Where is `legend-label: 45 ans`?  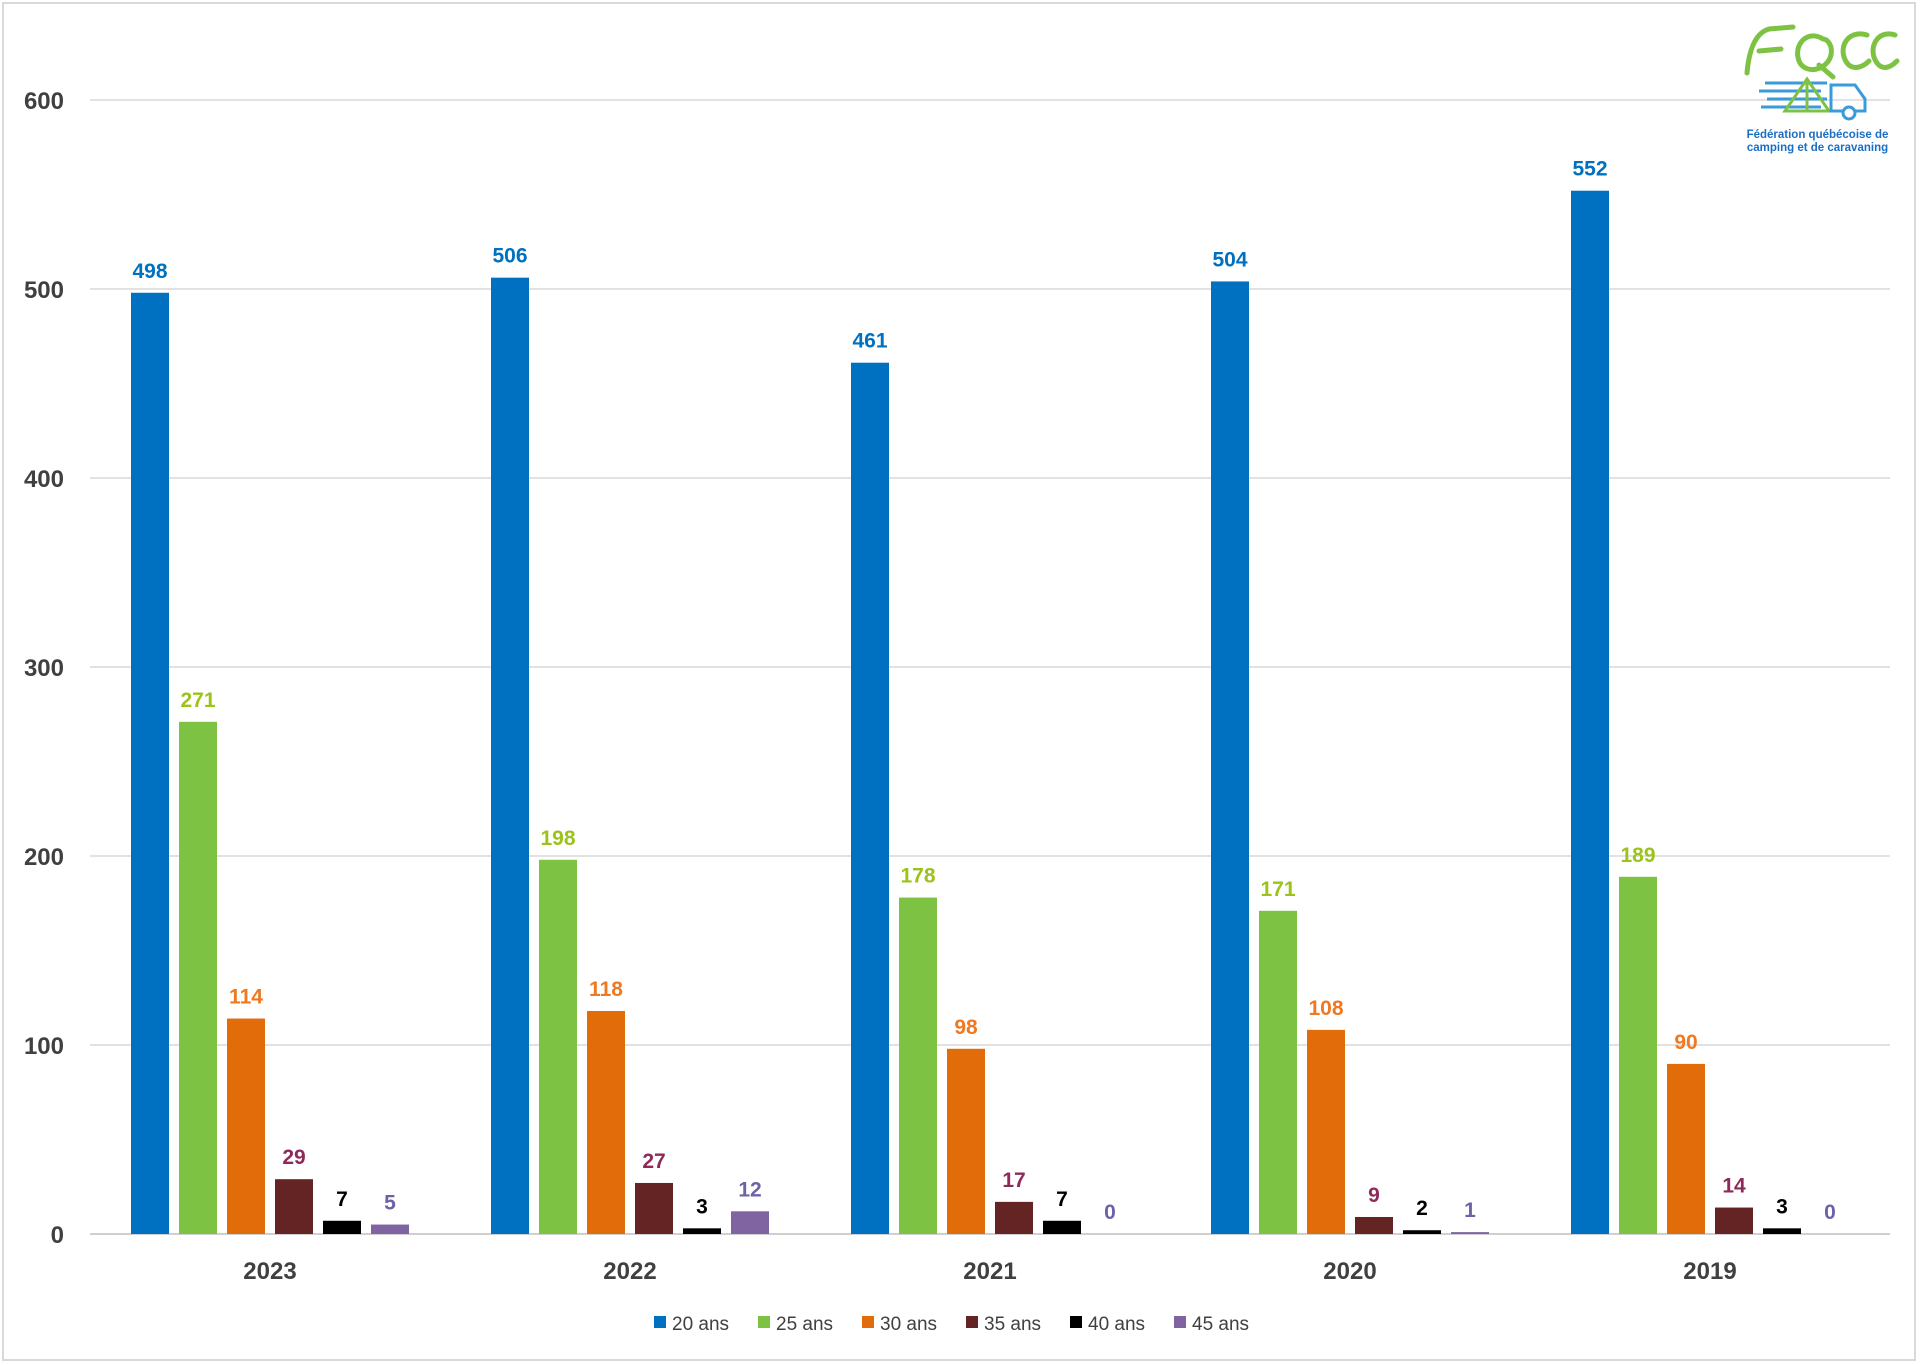
legend-label: 45 ans is located at coordinates (1220, 1324).